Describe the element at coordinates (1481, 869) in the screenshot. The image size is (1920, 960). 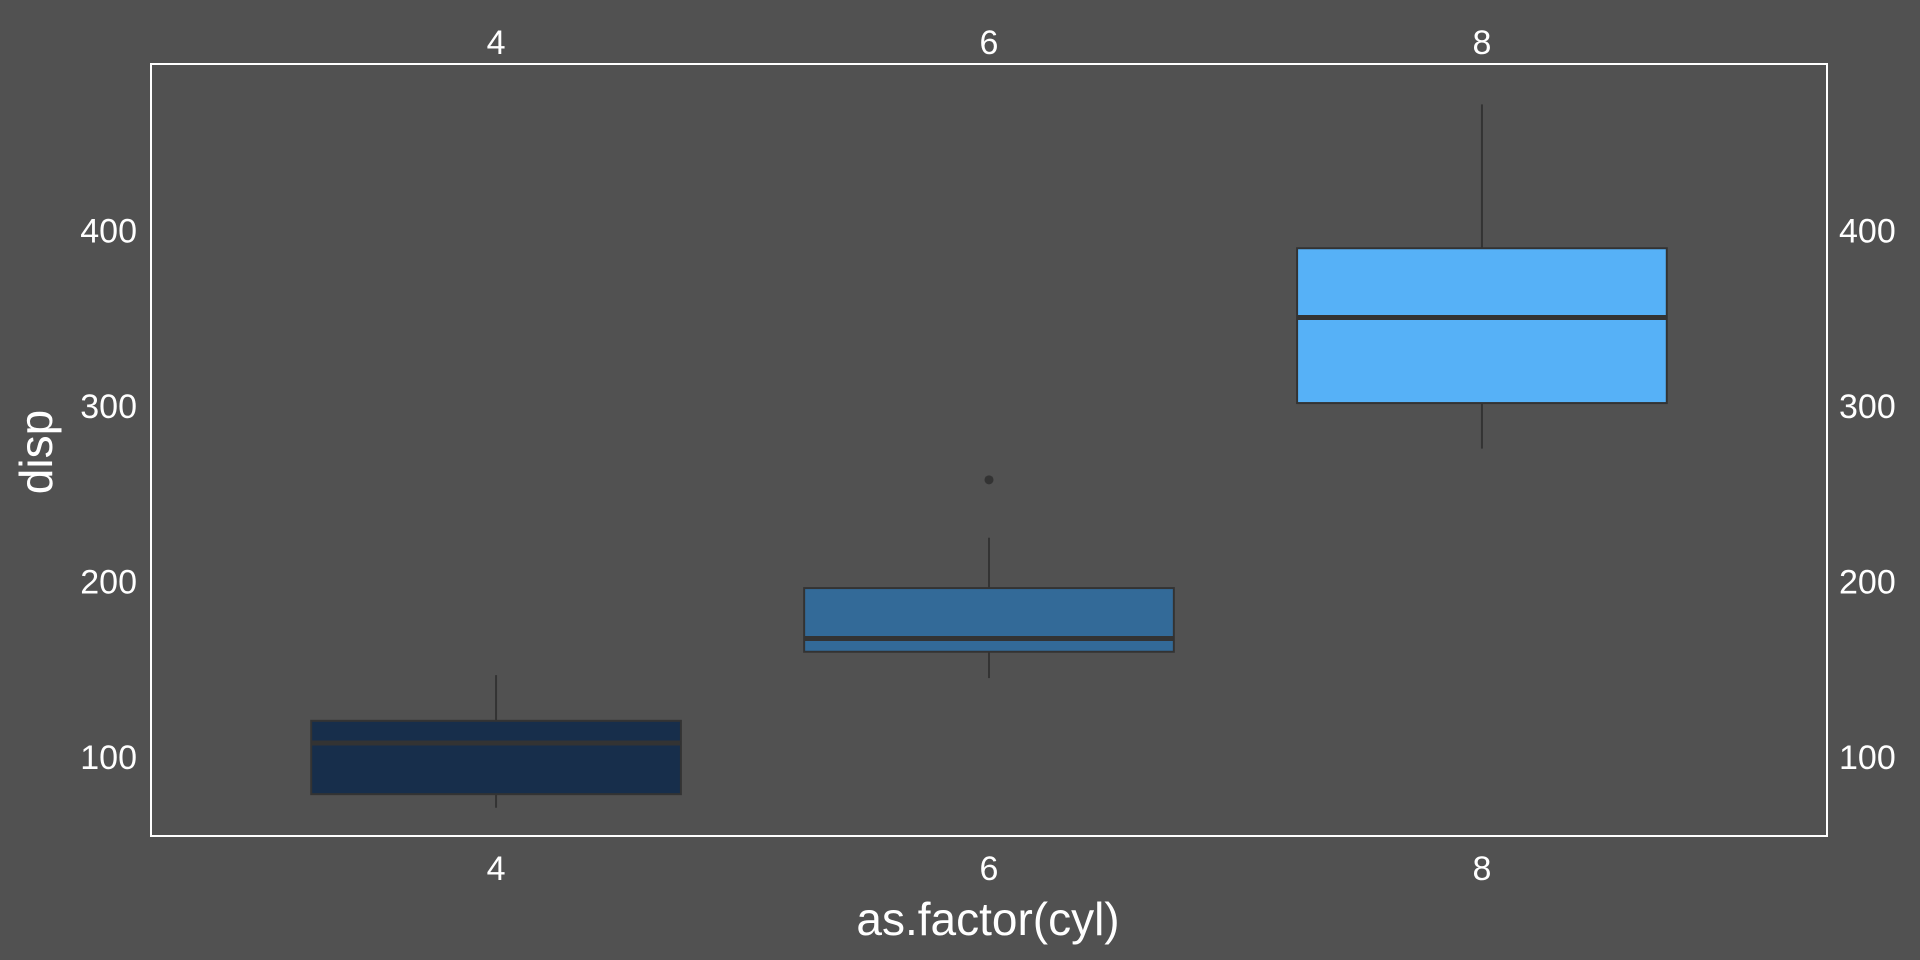
I see `x-tick-label-bottom: 8` at that location.